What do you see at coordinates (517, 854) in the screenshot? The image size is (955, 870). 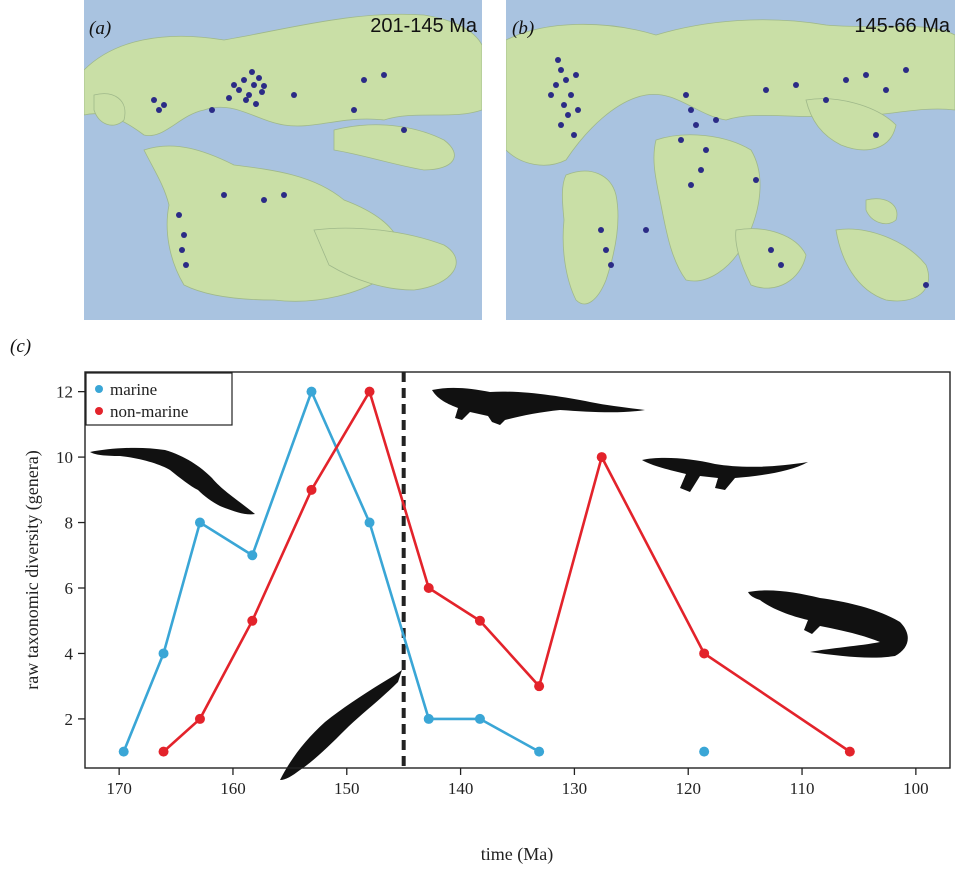 I see `x-axis-title: time (Ma)` at bounding box center [517, 854].